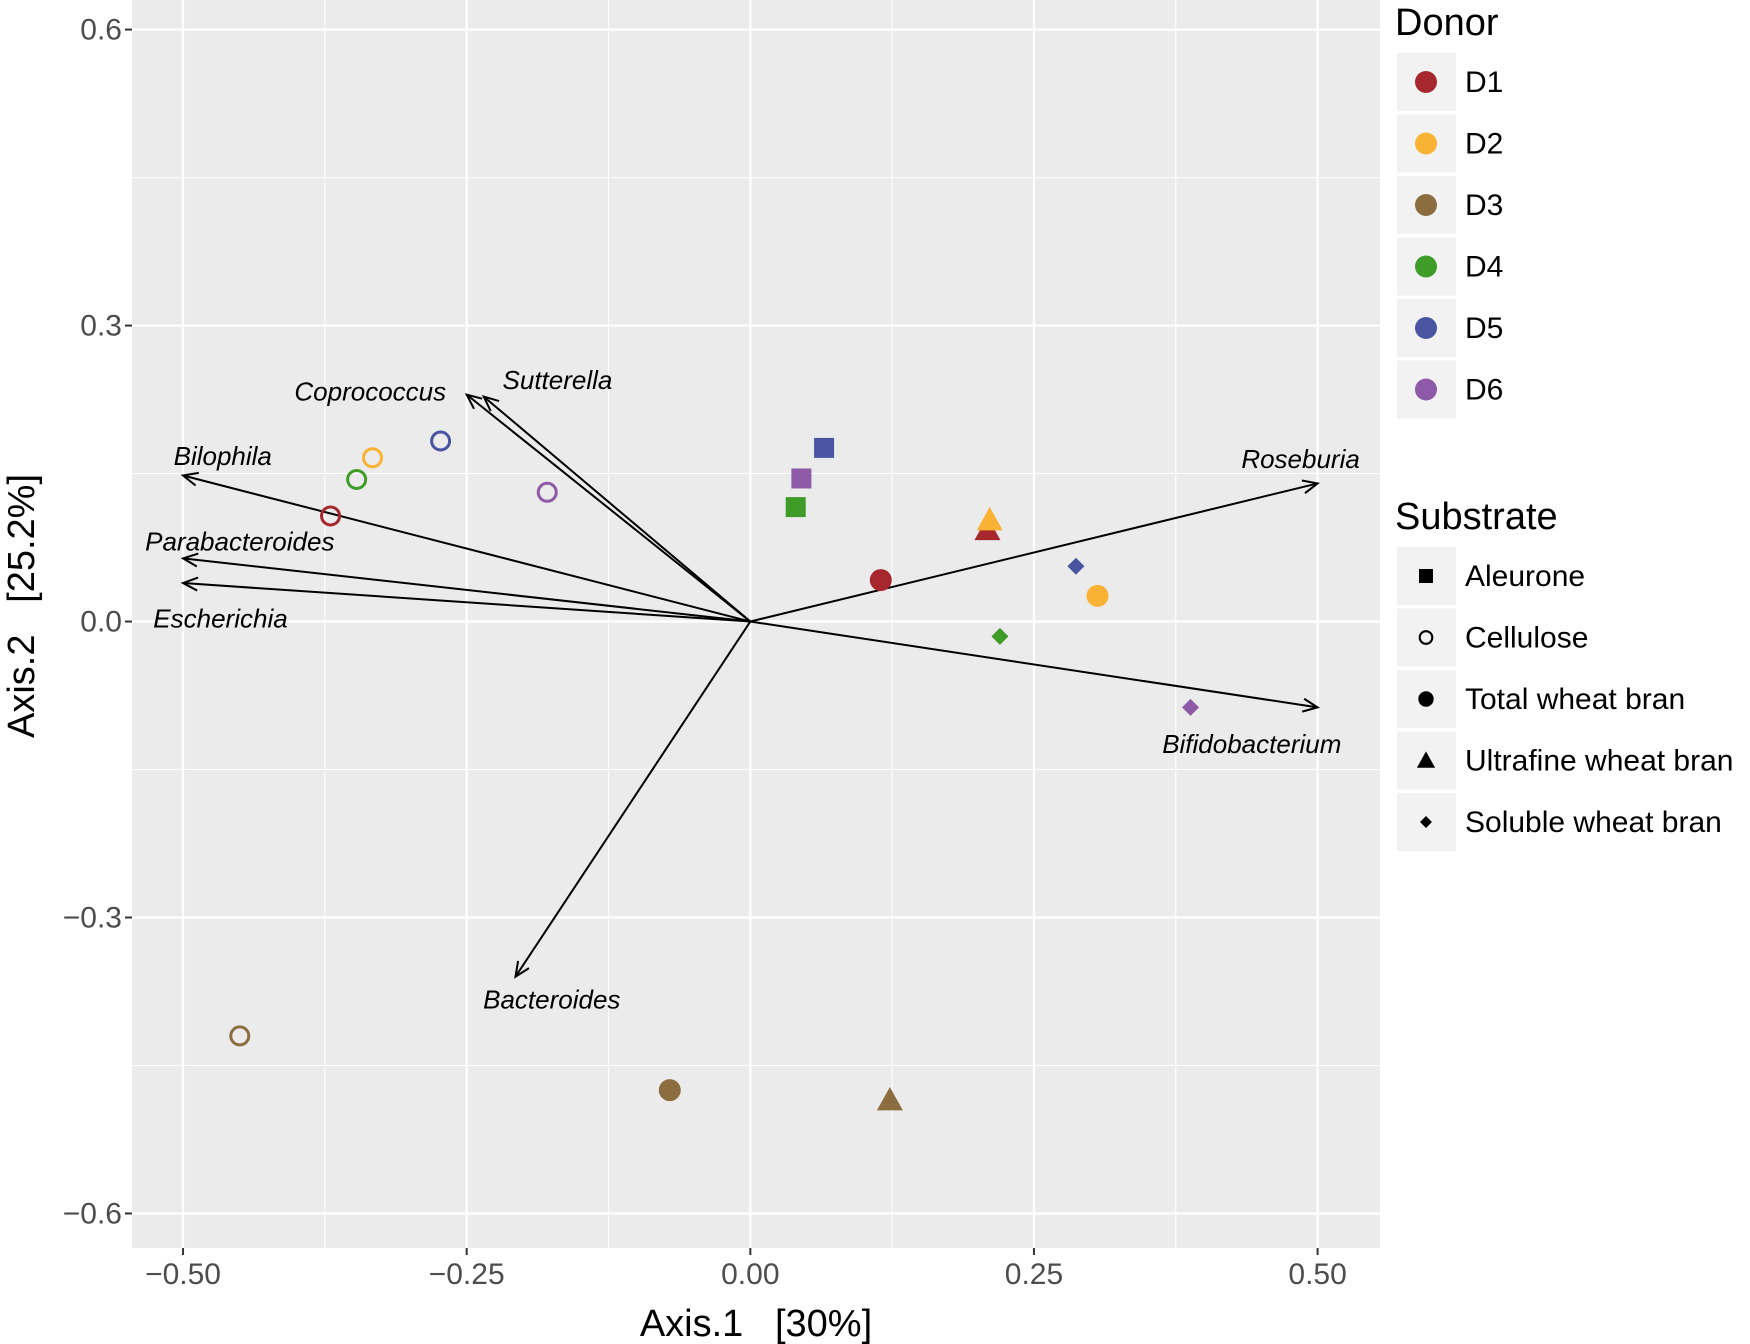  What do you see at coordinates (1317, 1274) in the screenshot?
I see `x-tick-label: 0.50` at bounding box center [1317, 1274].